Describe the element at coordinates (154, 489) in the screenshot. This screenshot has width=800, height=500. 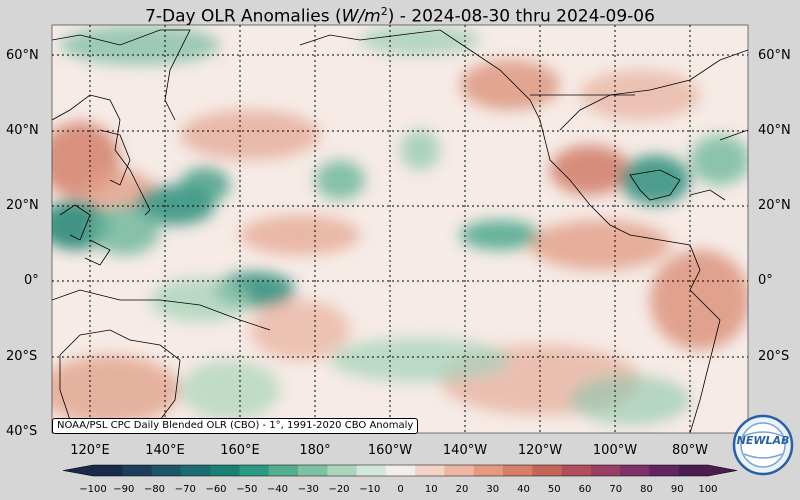
I see `colorbar-tick-label: −80` at that location.